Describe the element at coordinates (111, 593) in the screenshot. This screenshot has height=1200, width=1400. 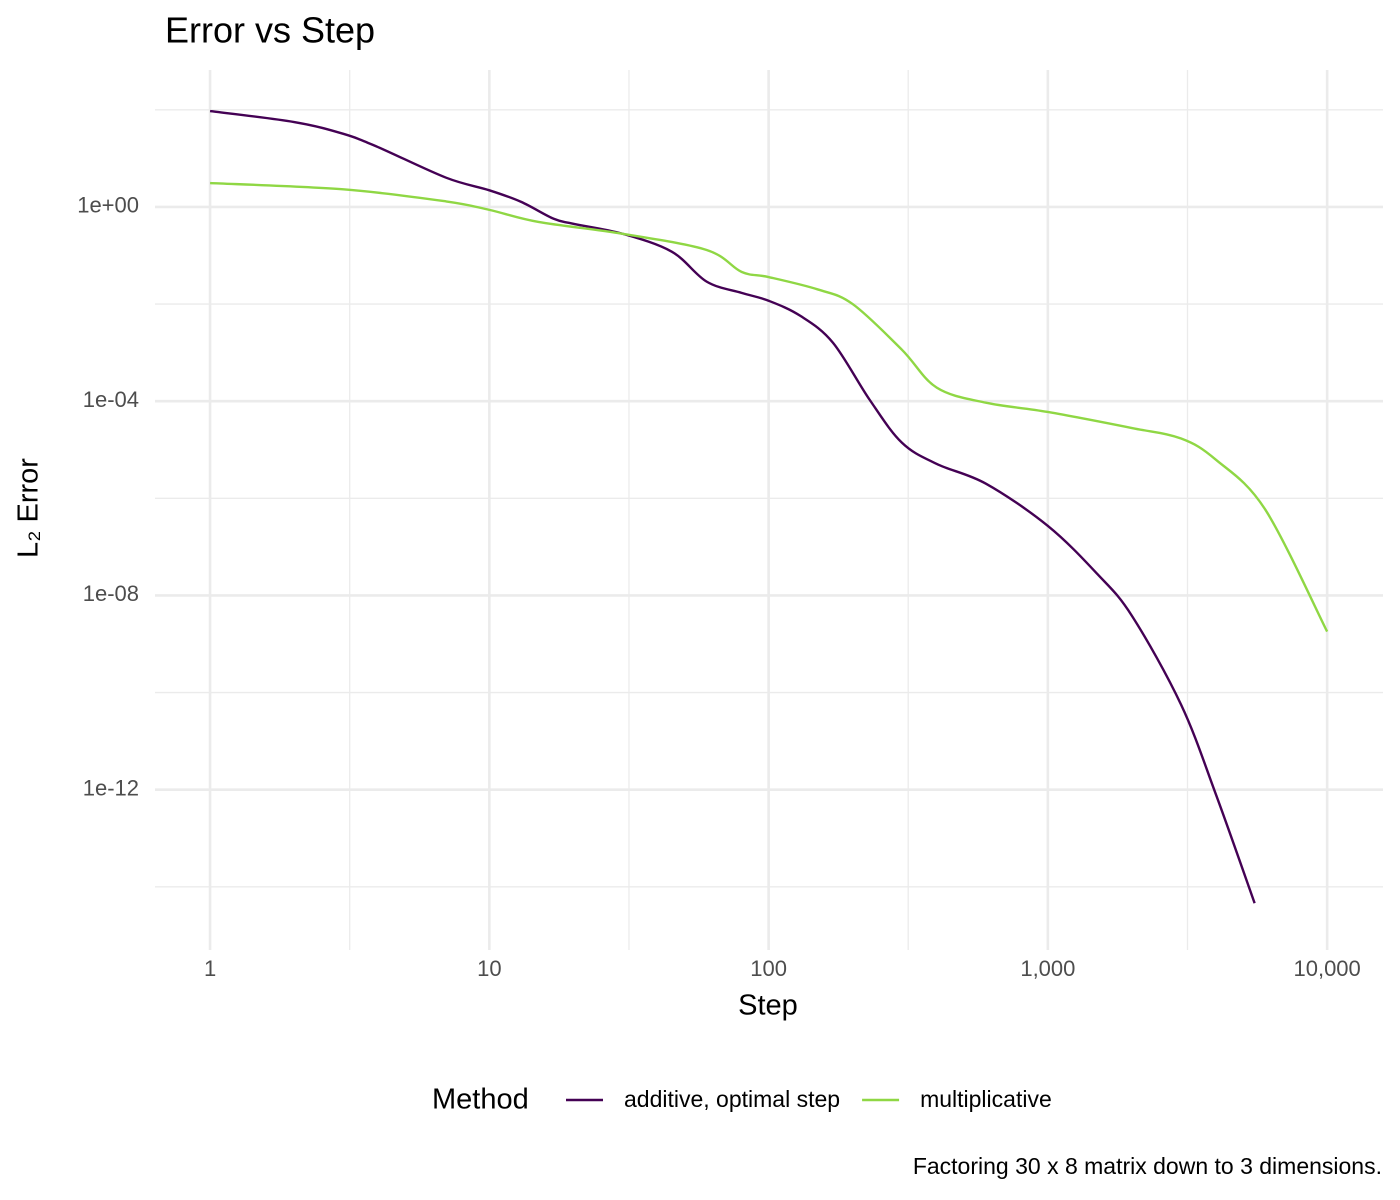
I see `y-tick-label: 1e-08` at that location.